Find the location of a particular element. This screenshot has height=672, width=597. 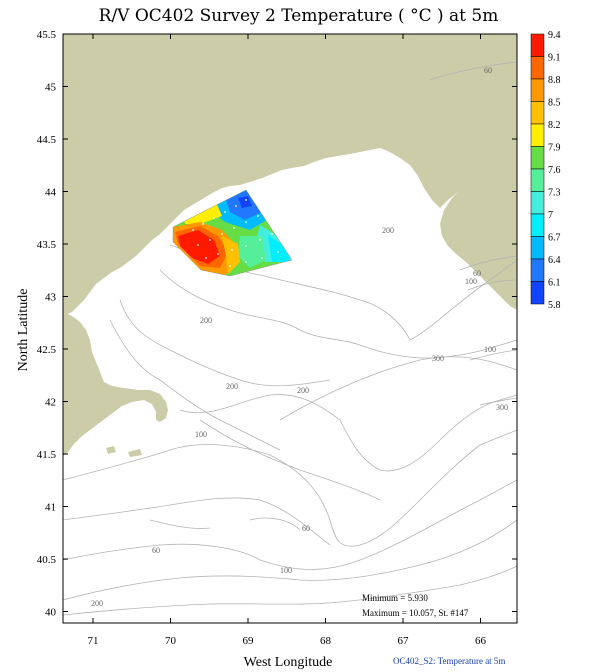

y-tick-label: 41 is located at coordinates (50, 508).